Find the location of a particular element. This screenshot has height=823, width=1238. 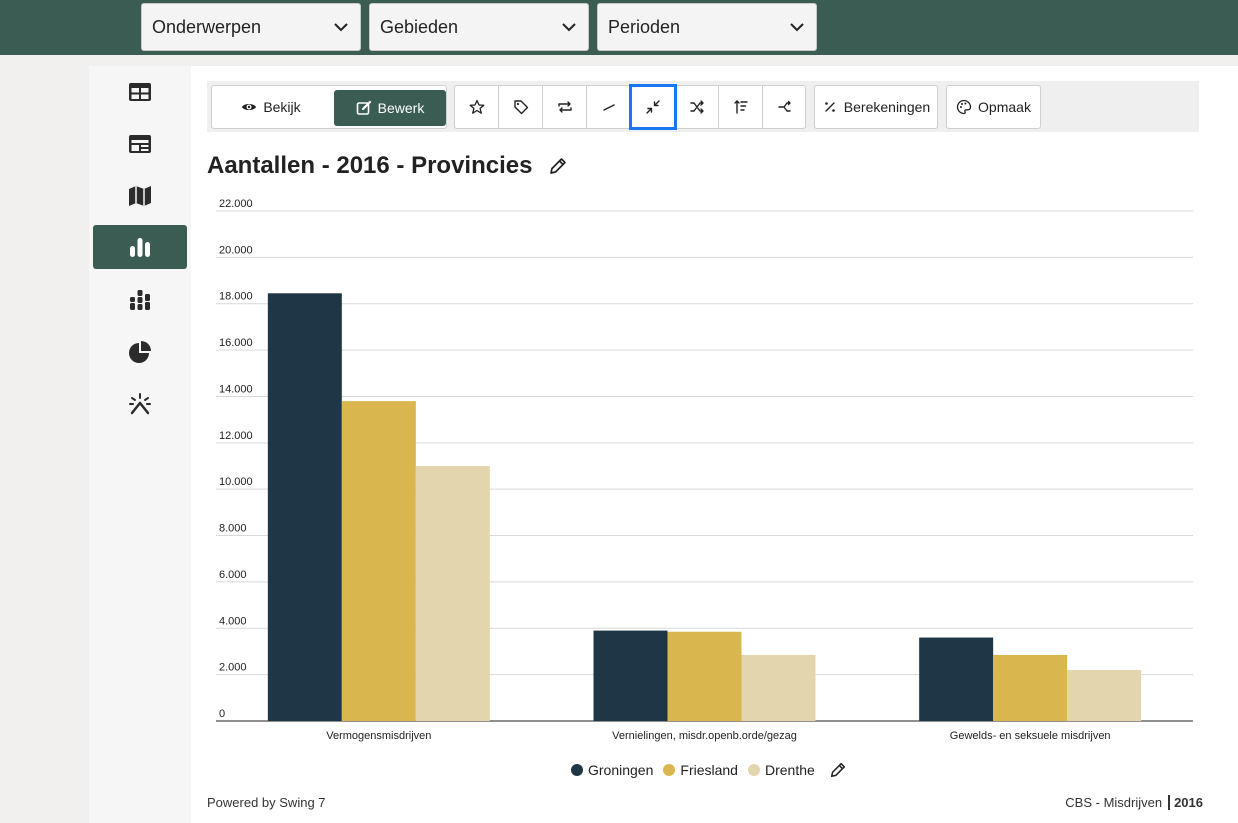

trendline-button is located at coordinates (609, 107).